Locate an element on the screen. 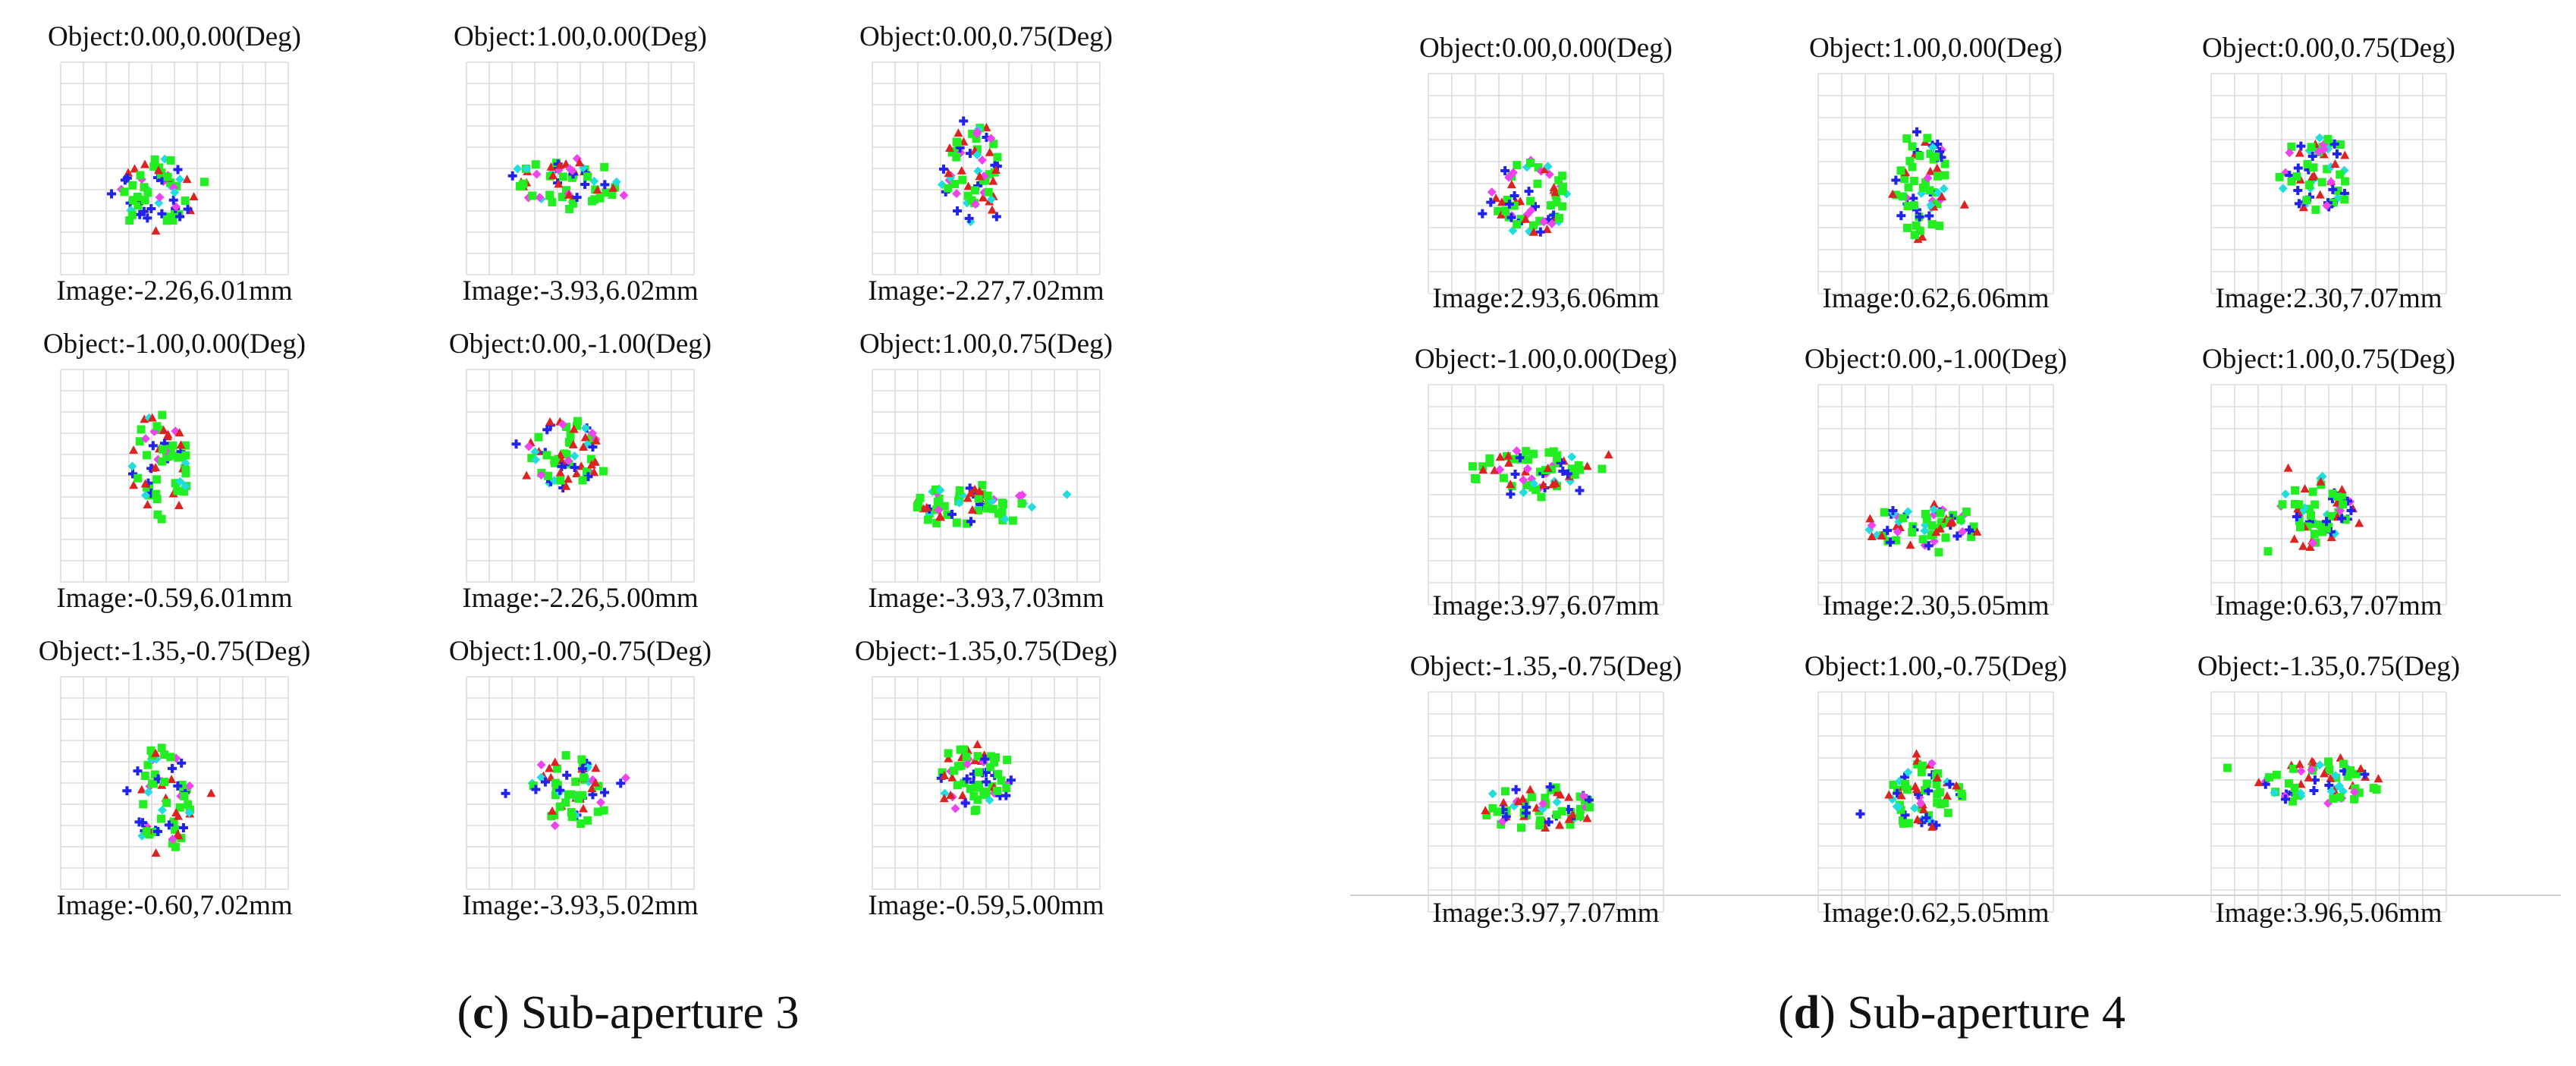 This screenshot has width=2576, height=1066. caption-letter: d is located at coordinates (1807, 1013).